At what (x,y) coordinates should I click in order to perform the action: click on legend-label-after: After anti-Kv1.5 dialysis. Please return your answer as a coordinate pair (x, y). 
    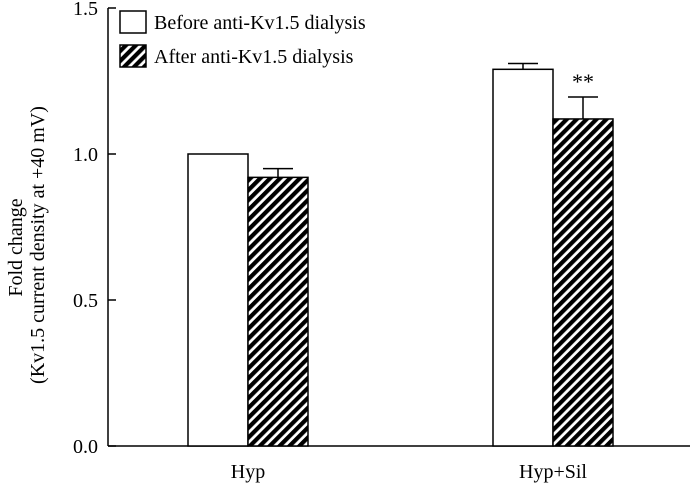
    Looking at the image, I should click on (254, 57).